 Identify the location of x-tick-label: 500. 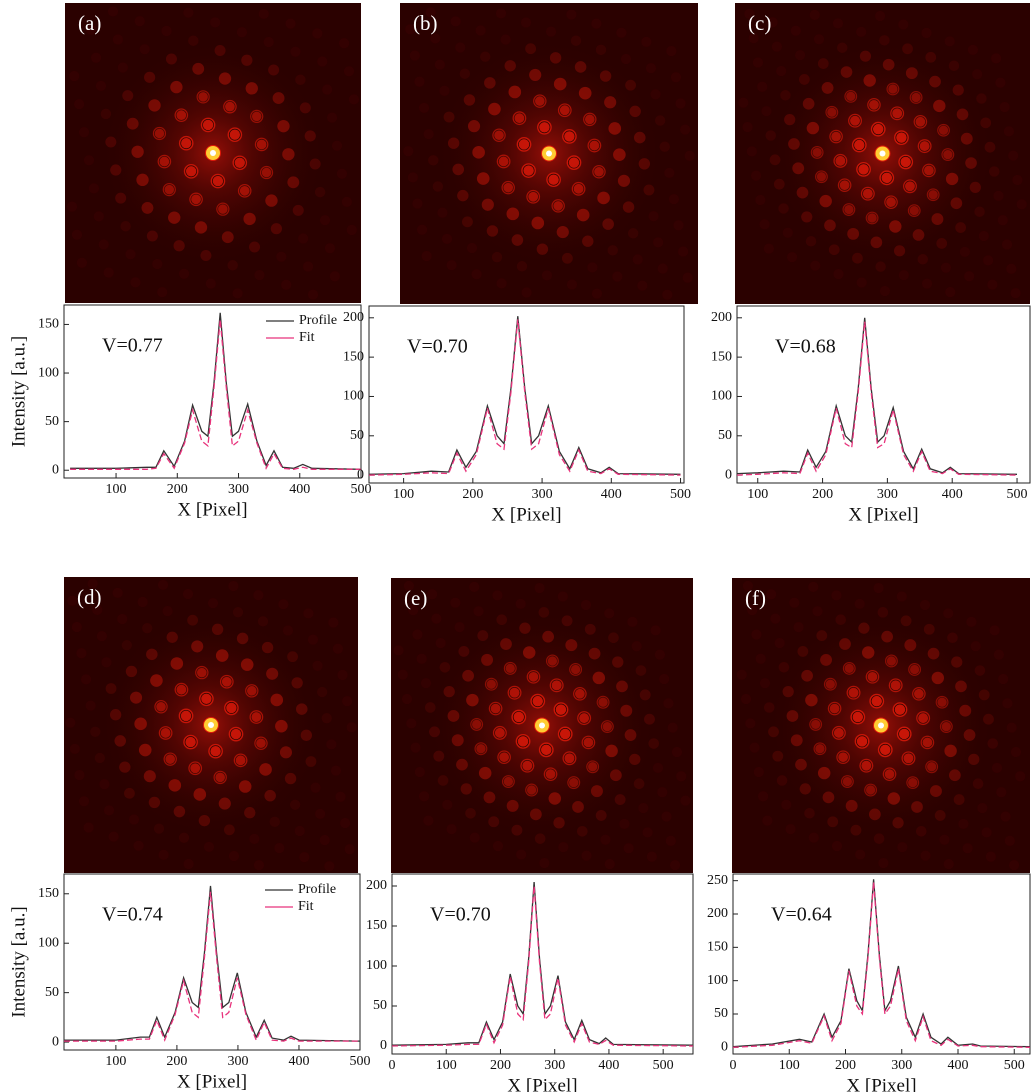
(360, 1061).